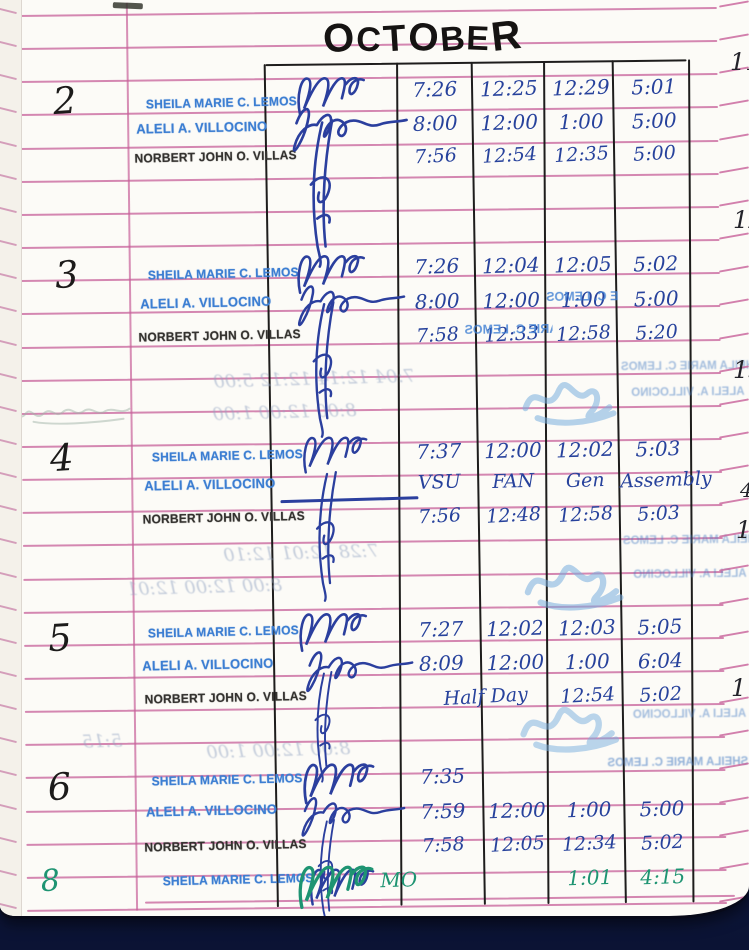 The height and width of the screenshot is (950, 749). What do you see at coordinates (370, 40) in the screenshot?
I see `month-title-letter: C` at bounding box center [370, 40].